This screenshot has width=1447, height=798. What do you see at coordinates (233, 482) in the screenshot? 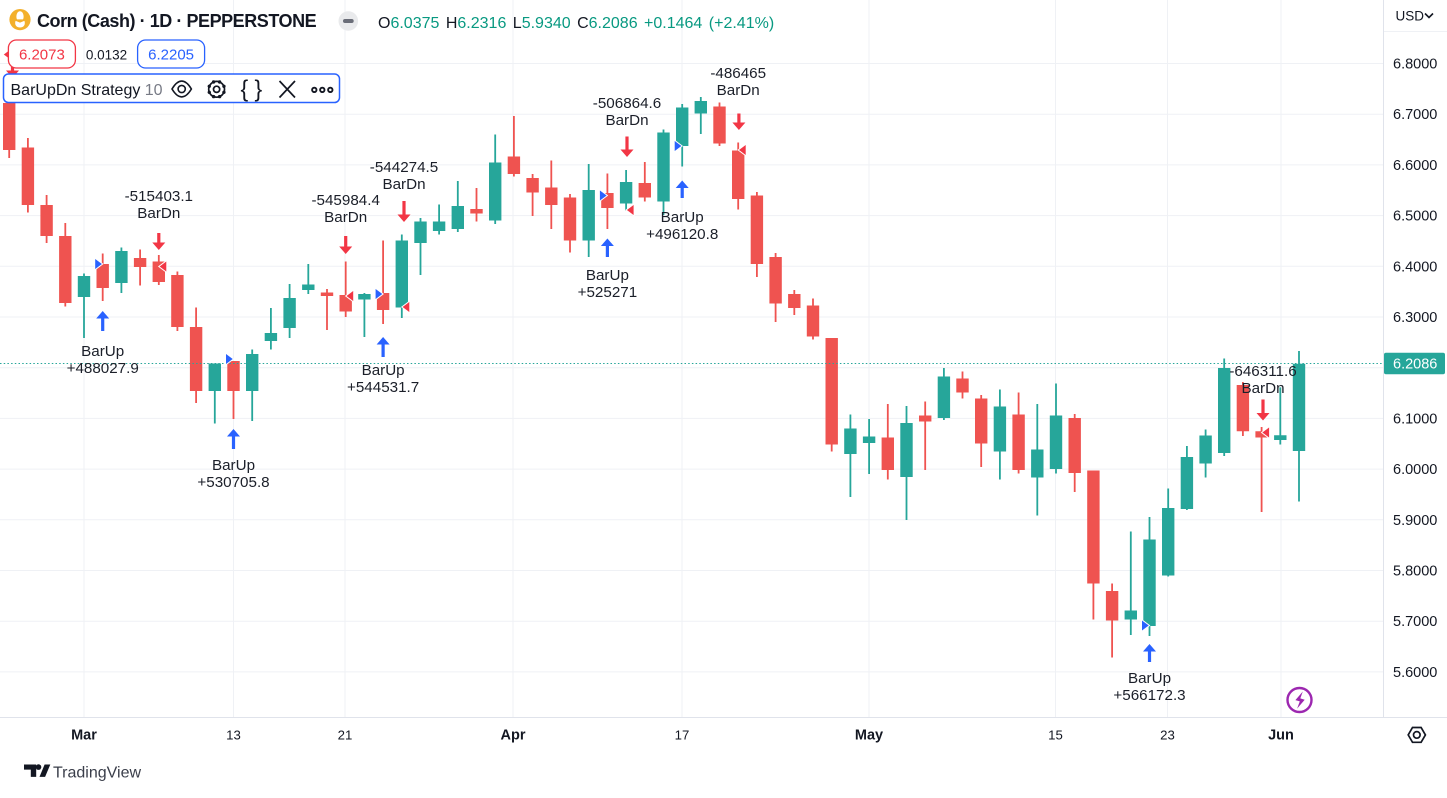
I see `svg-text: +530705.8` at bounding box center [233, 482].